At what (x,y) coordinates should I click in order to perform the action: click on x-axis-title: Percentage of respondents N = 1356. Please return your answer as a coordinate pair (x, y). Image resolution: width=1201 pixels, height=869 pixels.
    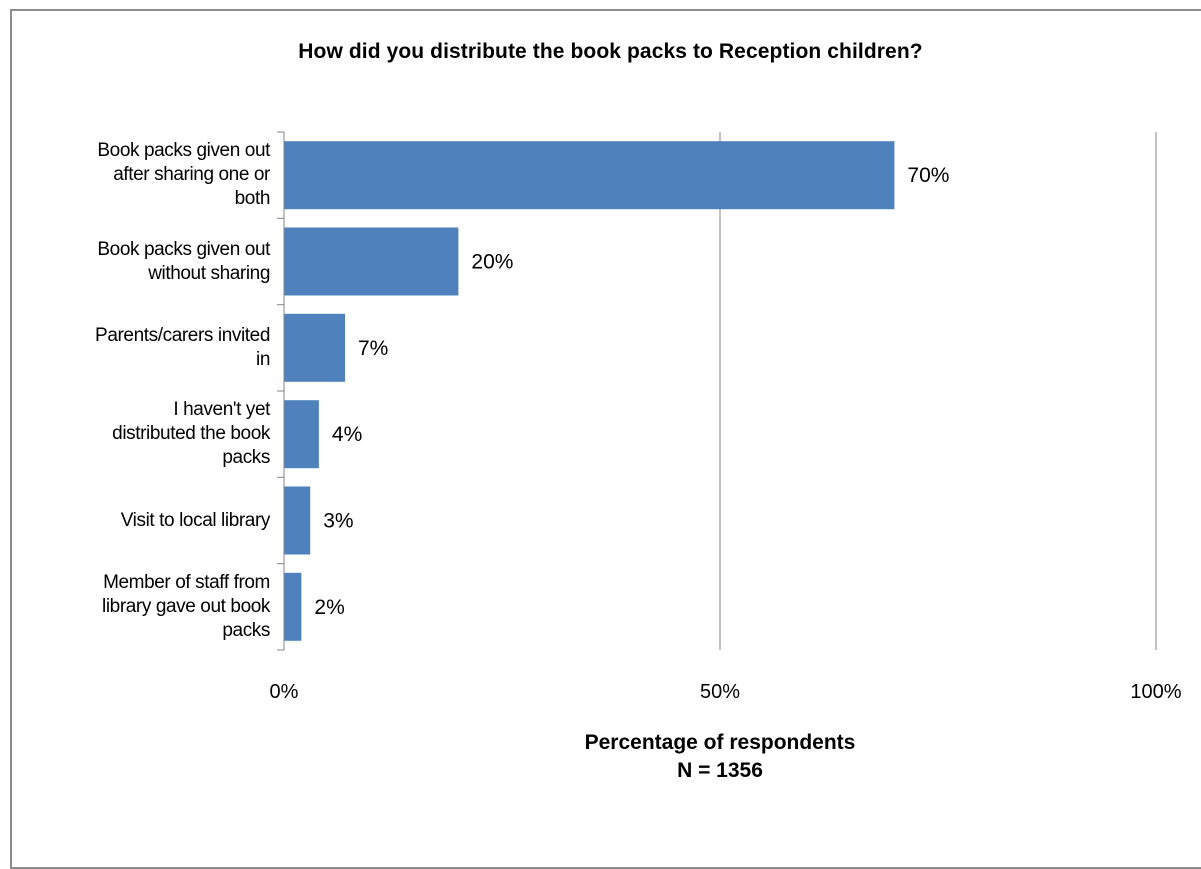
    Looking at the image, I should click on (720, 757).